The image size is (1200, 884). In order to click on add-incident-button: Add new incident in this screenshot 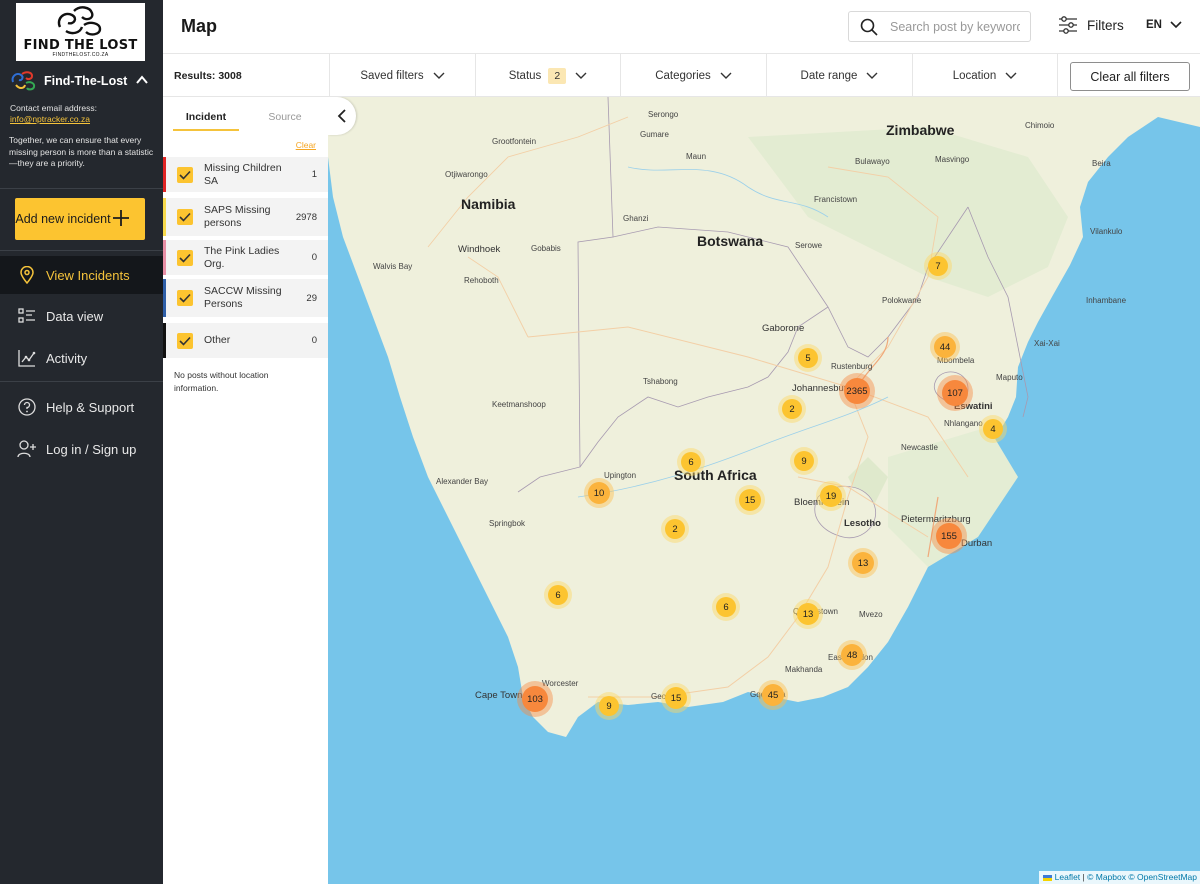, I will do `click(80, 219)`.